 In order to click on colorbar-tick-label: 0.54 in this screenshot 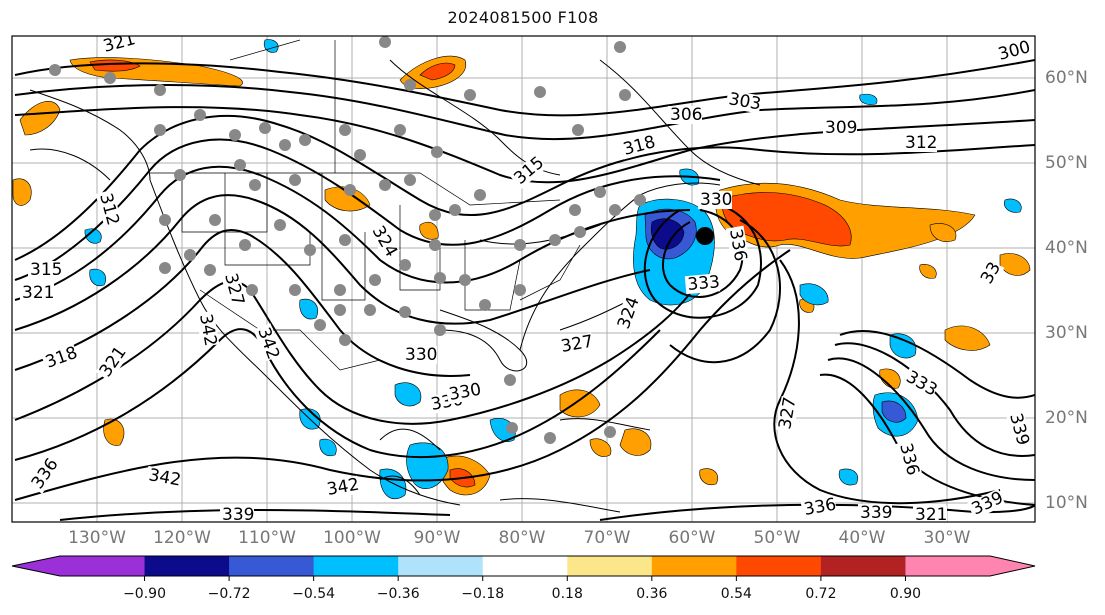, I will do `click(736, 594)`.